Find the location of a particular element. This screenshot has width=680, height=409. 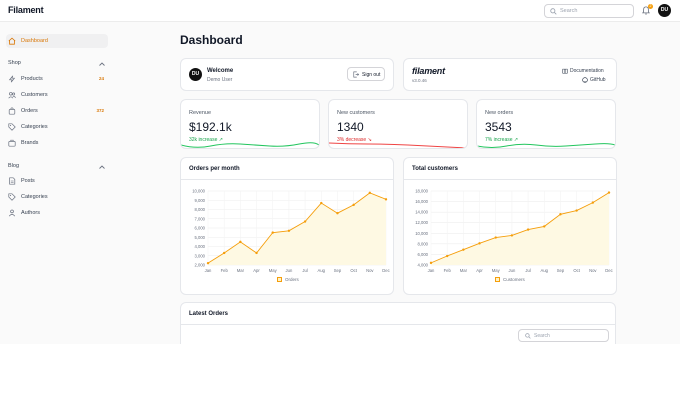

latest-orders-card: Latest Orders Search is located at coordinates (398, 323).